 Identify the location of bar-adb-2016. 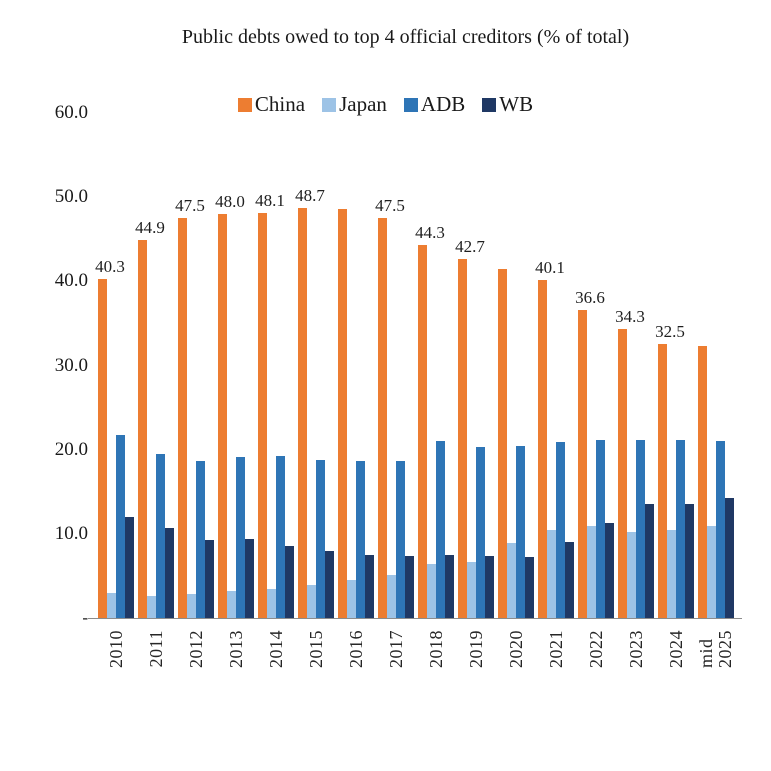
(360, 539).